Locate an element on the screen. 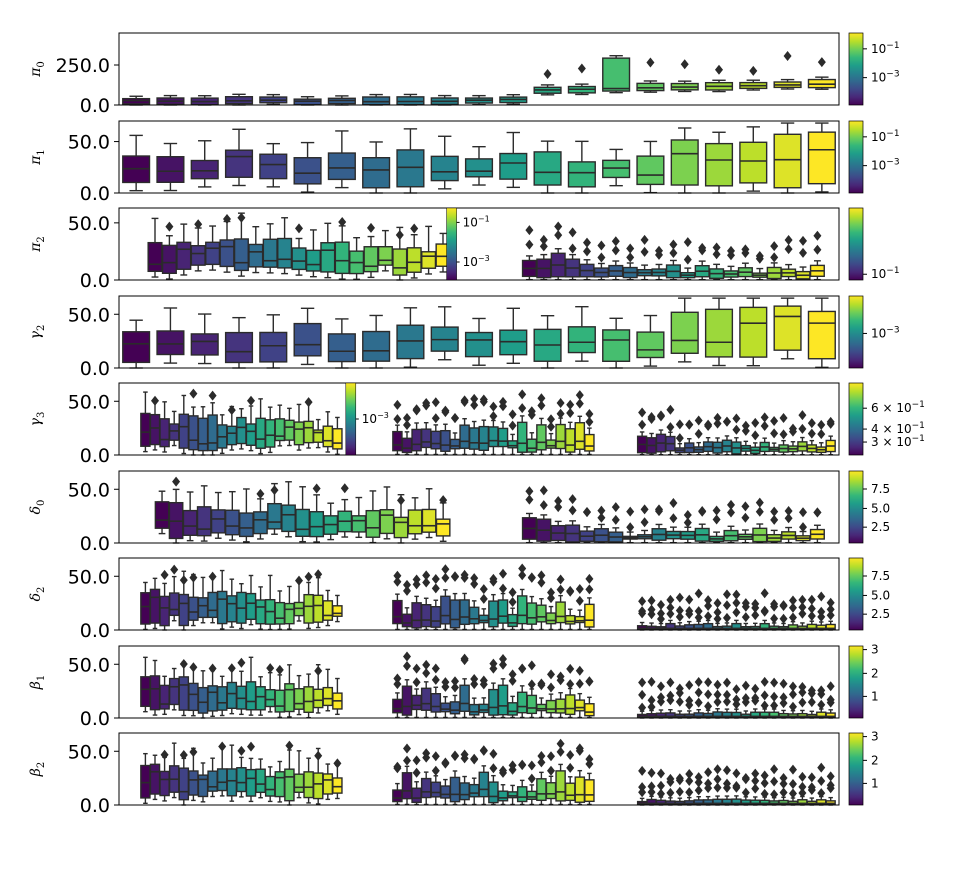 The height and width of the screenshot is (889, 957). colorbar-tick-label: 4 × 10⁻¹ is located at coordinates (898, 428).